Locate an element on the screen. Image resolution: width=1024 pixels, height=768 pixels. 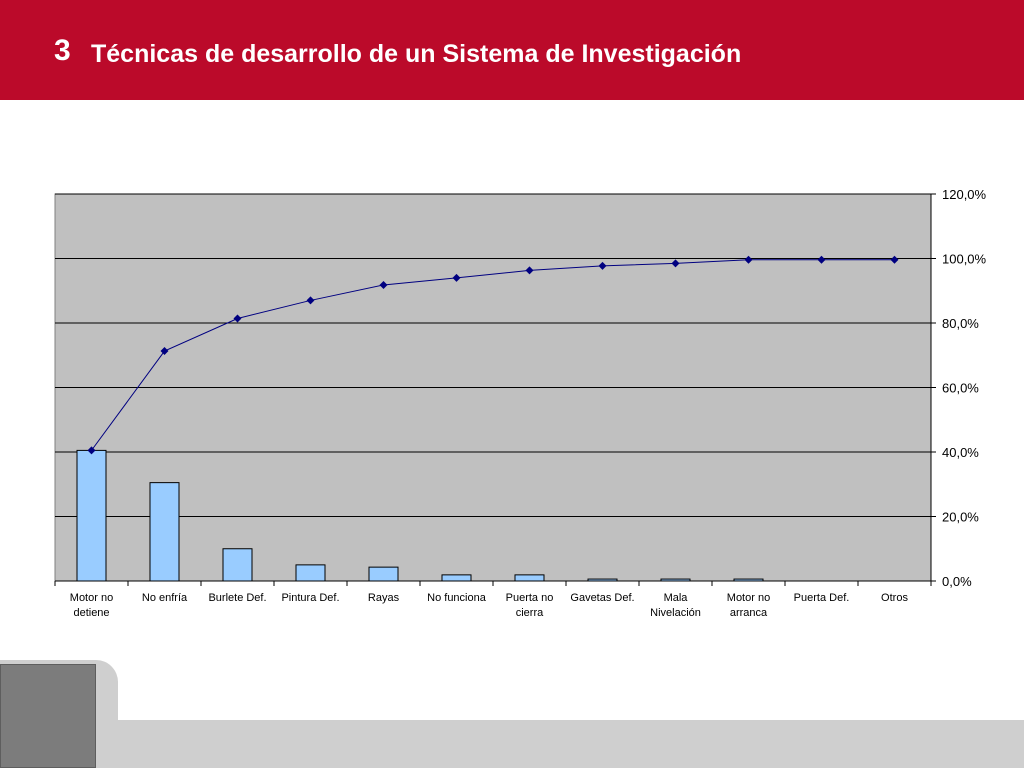
x-tick-label-line: Mala is located at coordinates (676, 598).